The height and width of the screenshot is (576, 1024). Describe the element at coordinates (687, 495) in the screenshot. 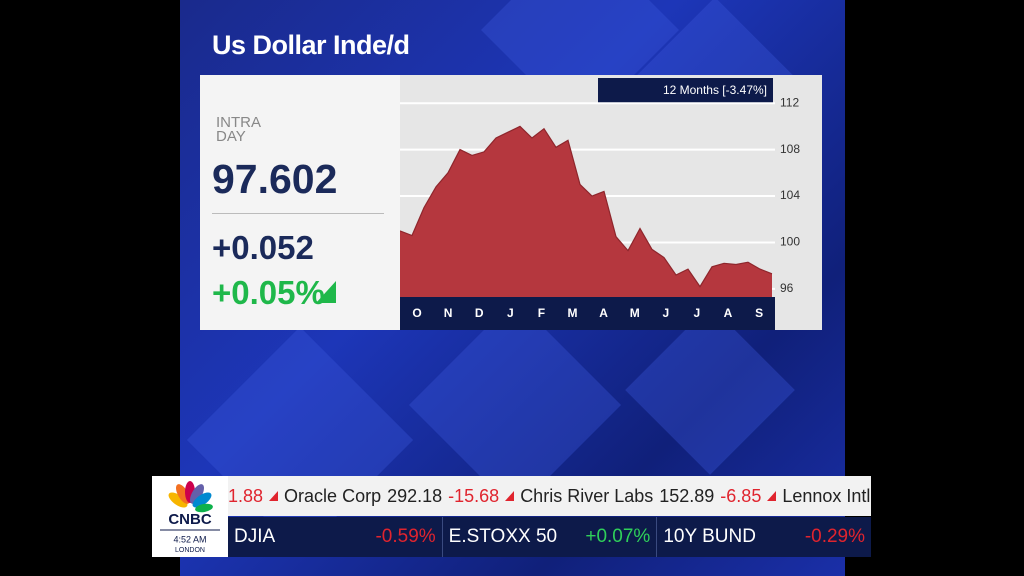

I see `ticker-price: 152.89` at that location.